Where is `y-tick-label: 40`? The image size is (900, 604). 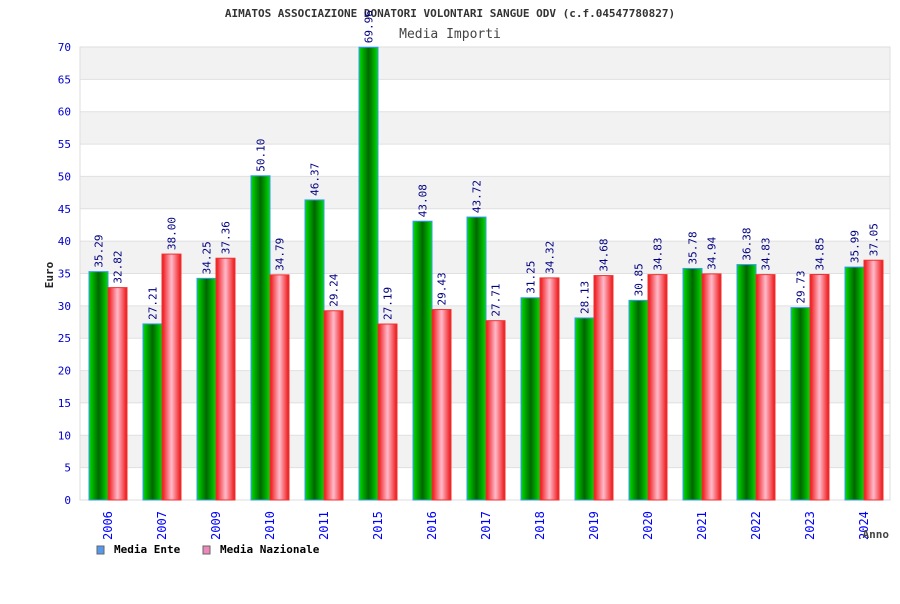
y-tick-label: 40 is located at coordinates (64, 241).